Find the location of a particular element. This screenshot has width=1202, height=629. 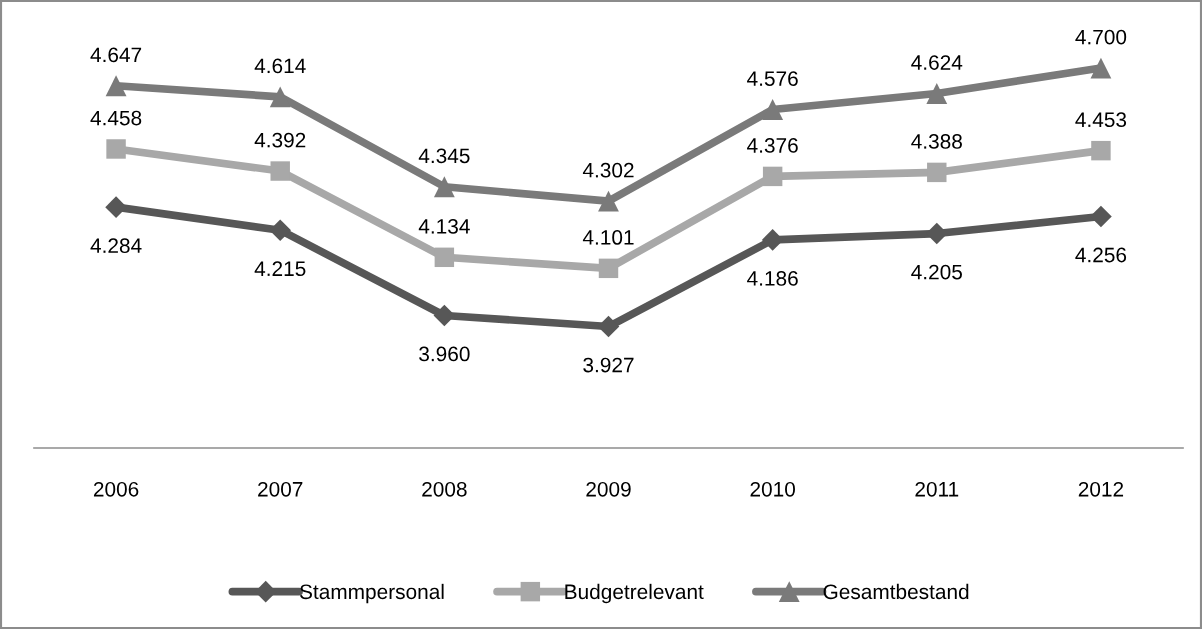

data-label: 4.345 is located at coordinates (444, 156).